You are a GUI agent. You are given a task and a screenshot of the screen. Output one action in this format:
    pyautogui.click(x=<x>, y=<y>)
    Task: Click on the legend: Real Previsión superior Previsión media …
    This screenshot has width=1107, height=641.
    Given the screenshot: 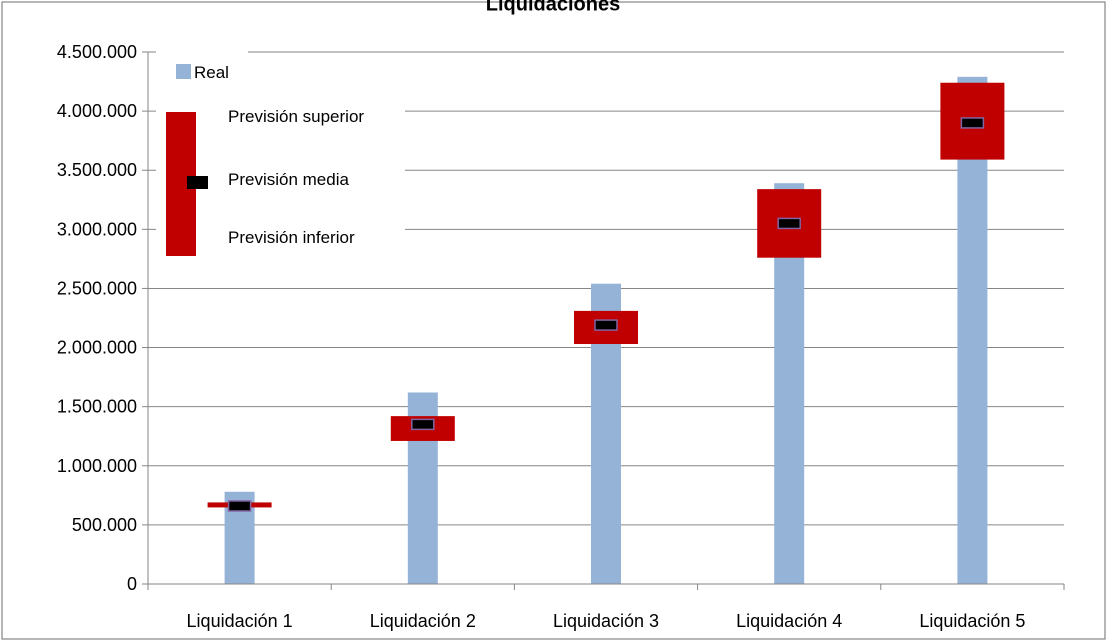 What is the action you would take?
    pyautogui.click(x=280, y=160)
    